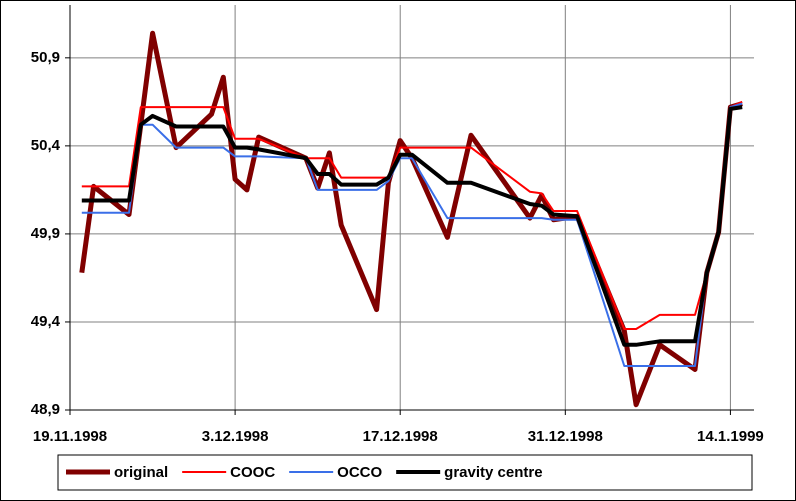 The width and height of the screenshot is (796, 501). What do you see at coordinates (730, 436) in the screenshot?
I see `x-tick-label: 14.1.1999` at bounding box center [730, 436].